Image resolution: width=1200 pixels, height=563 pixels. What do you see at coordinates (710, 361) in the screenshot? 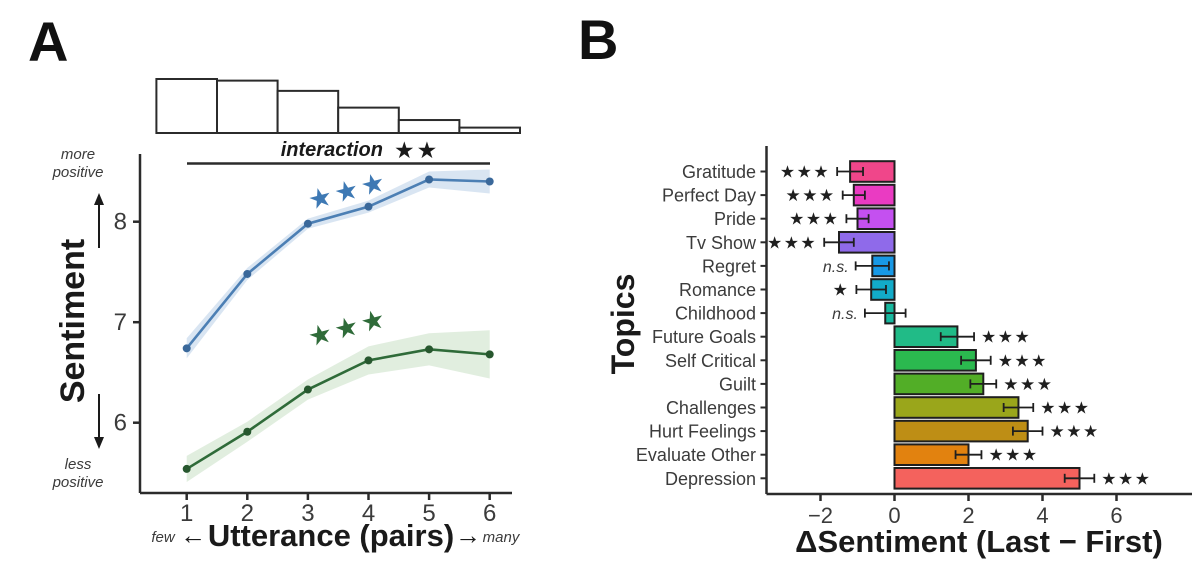
I see `topic-label: Self Critical` at bounding box center [710, 361].